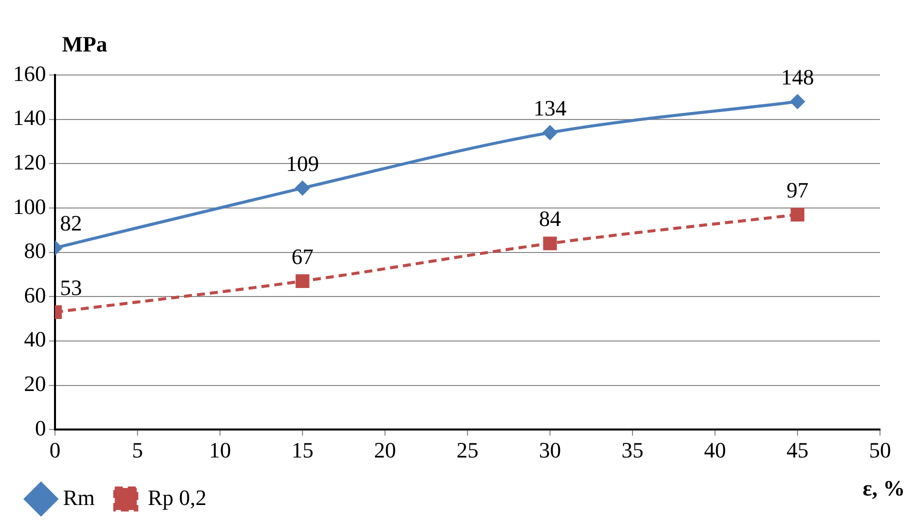  Describe the element at coordinates (29, 73) in the screenshot. I see `y-tick-label: 160` at that location.